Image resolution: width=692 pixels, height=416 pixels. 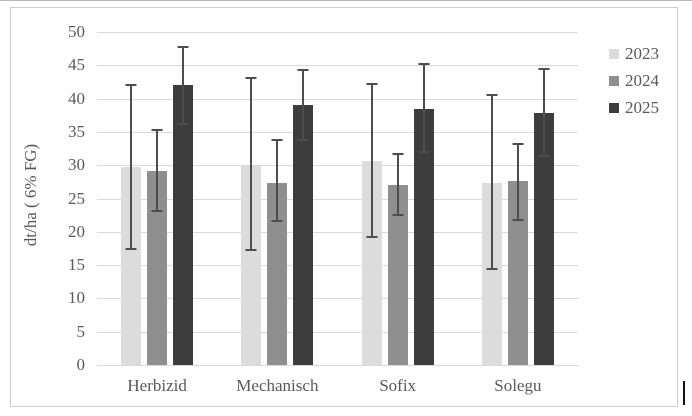 I want to click on error-bar-2023-solegu, so click(x=492, y=182).